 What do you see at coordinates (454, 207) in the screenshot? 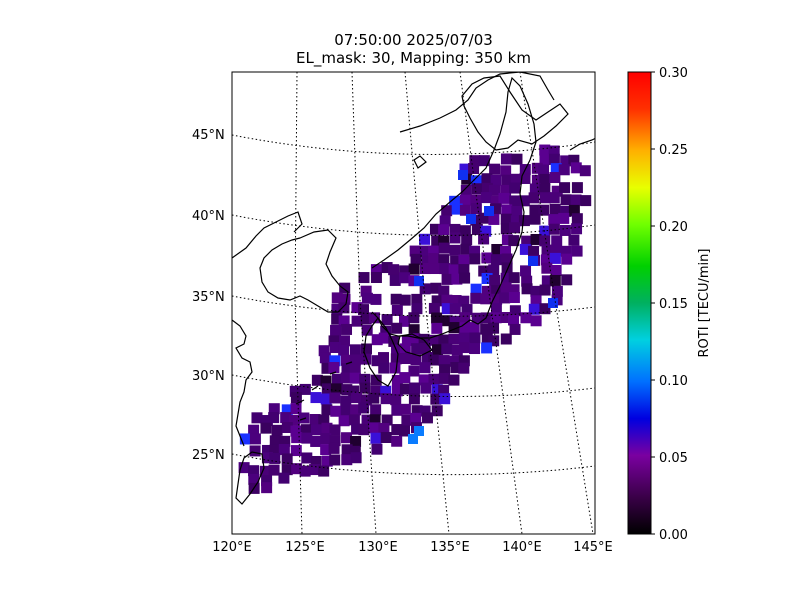
I see `coastline-japan-honshu` at bounding box center [454, 207].